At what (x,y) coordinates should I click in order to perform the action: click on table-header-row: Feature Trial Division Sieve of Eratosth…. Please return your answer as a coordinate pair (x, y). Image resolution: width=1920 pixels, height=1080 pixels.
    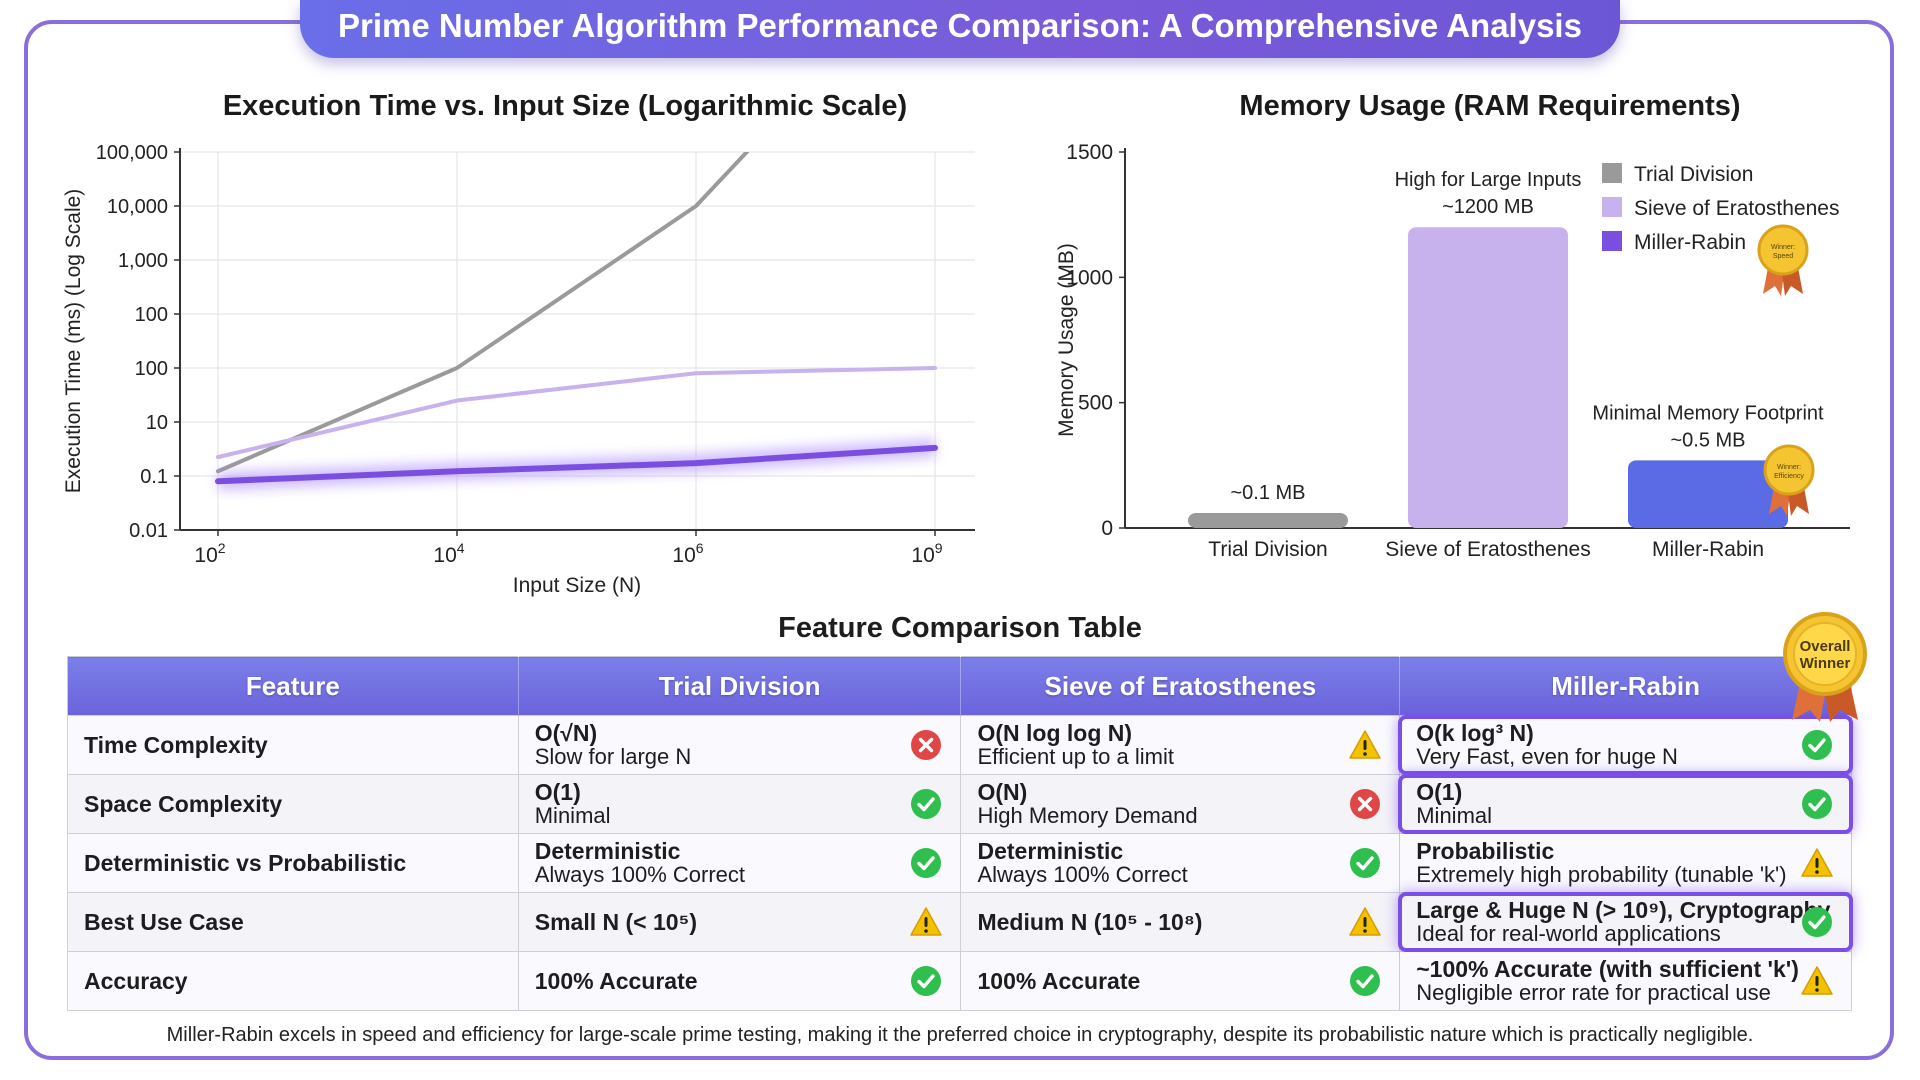
    Looking at the image, I should click on (959, 686).